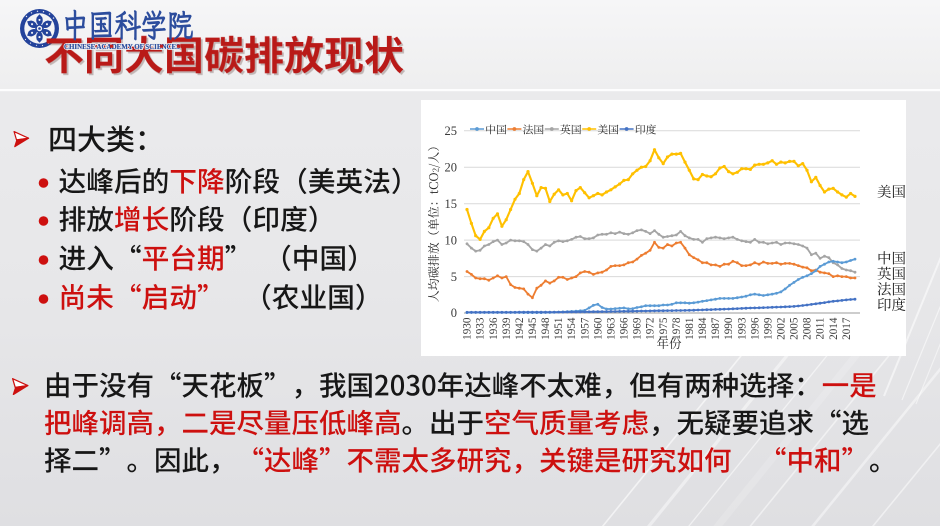  I want to click on svg-text: 1993, so click(742, 328).